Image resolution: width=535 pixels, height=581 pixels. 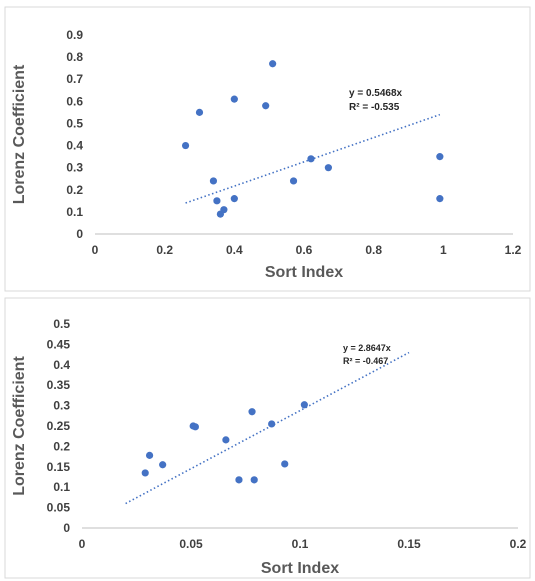 What do you see at coordinates (74, 79) in the screenshot?
I see `y-tick-label: 0.7` at bounding box center [74, 79].